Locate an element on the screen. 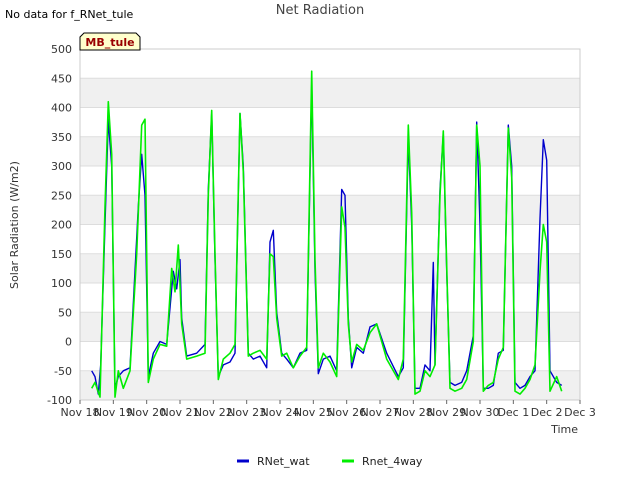 The width and height of the screenshot is (640, 480). x-tick-label: Nov 28 is located at coordinates (413, 412).